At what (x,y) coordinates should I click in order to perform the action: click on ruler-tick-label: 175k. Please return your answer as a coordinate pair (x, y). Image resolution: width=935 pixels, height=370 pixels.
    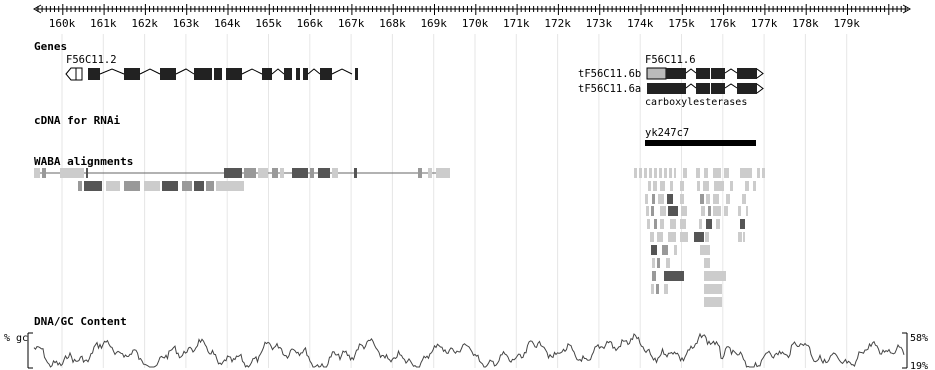
    Looking at the image, I should click on (681, 23).